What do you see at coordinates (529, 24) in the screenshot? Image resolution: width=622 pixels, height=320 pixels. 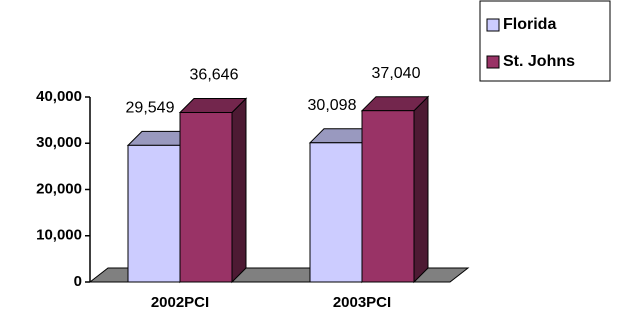 I see `legend-label: Florida` at bounding box center [529, 24].